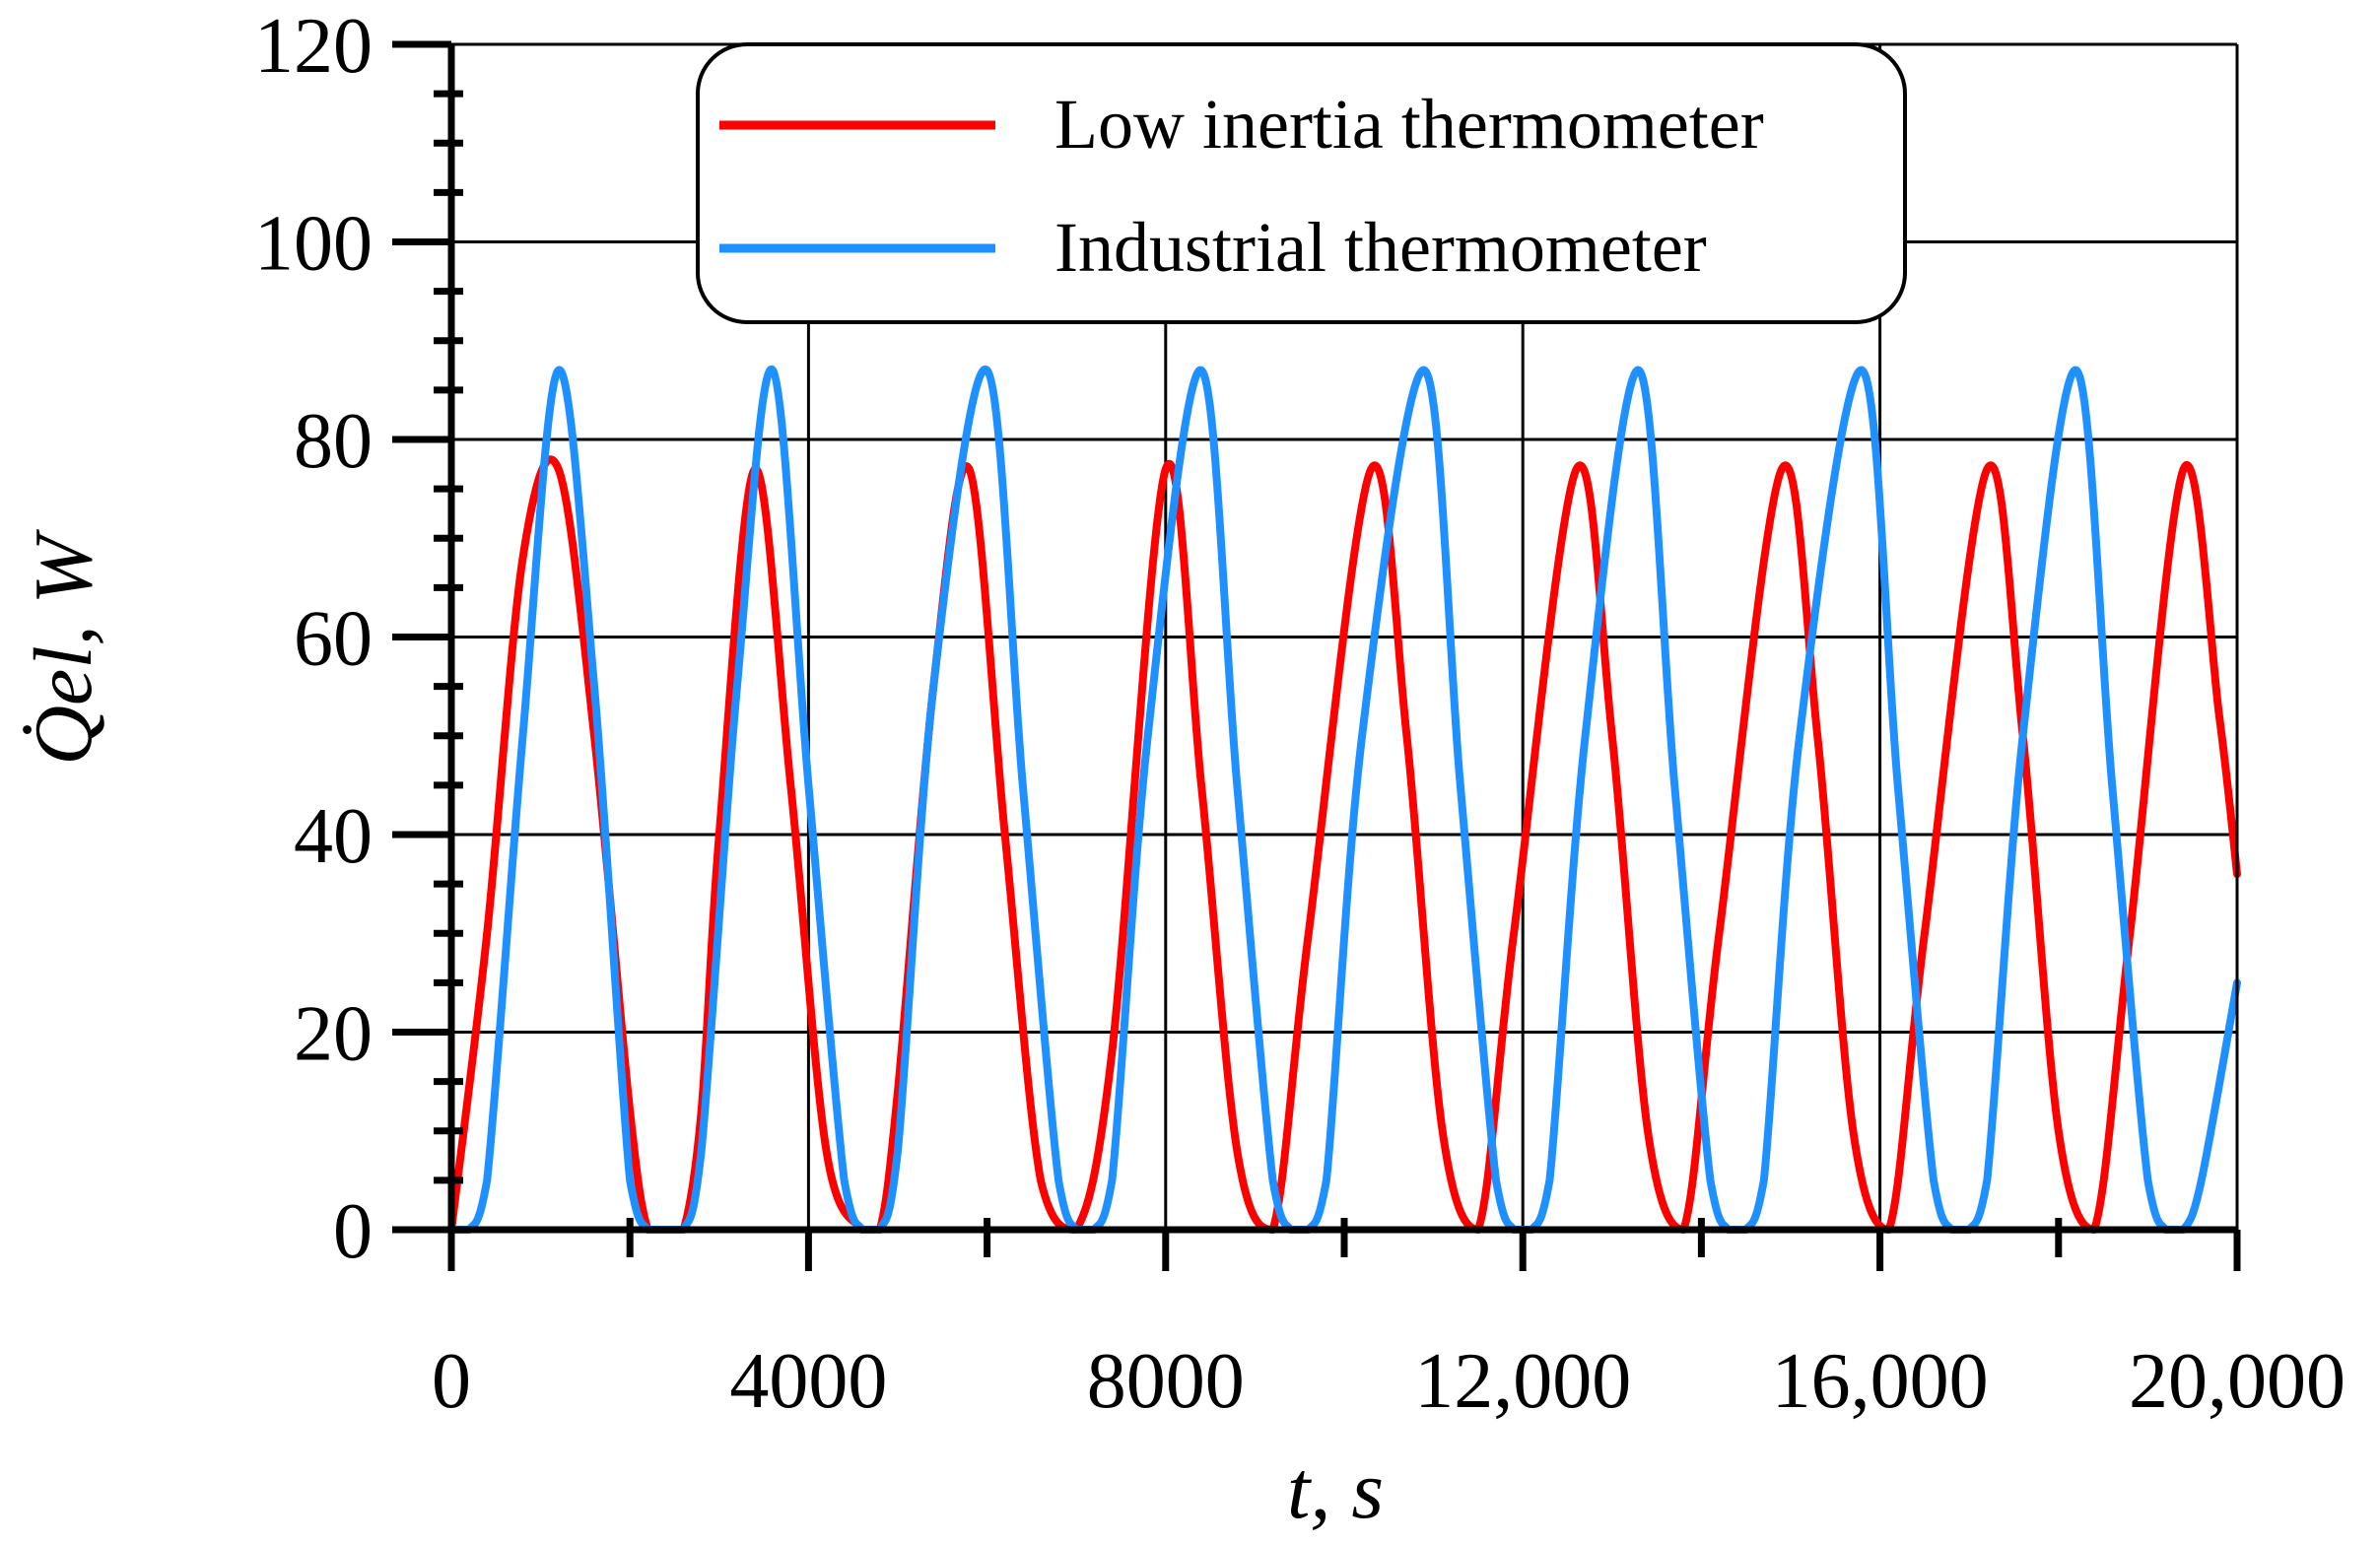 The width and height of the screenshot is (2380, 1545). What do you see at coordinates (313, 244) in the screenshot?
I see `y-tick-label: 100` at bounding box center [313, 244].